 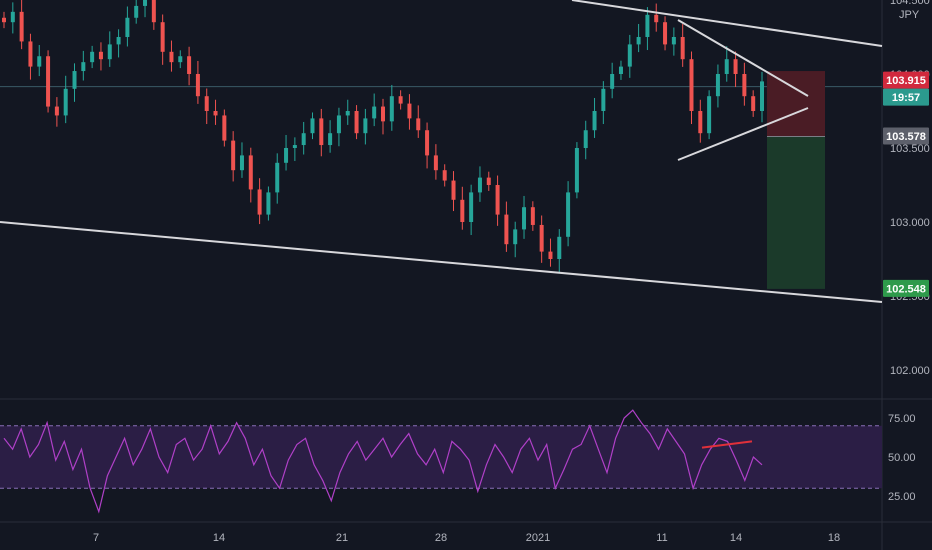 What do you see at coordinates (796, 212) in the screenshot?
I see `take-profit-zone` at bounding box center [796, 212].